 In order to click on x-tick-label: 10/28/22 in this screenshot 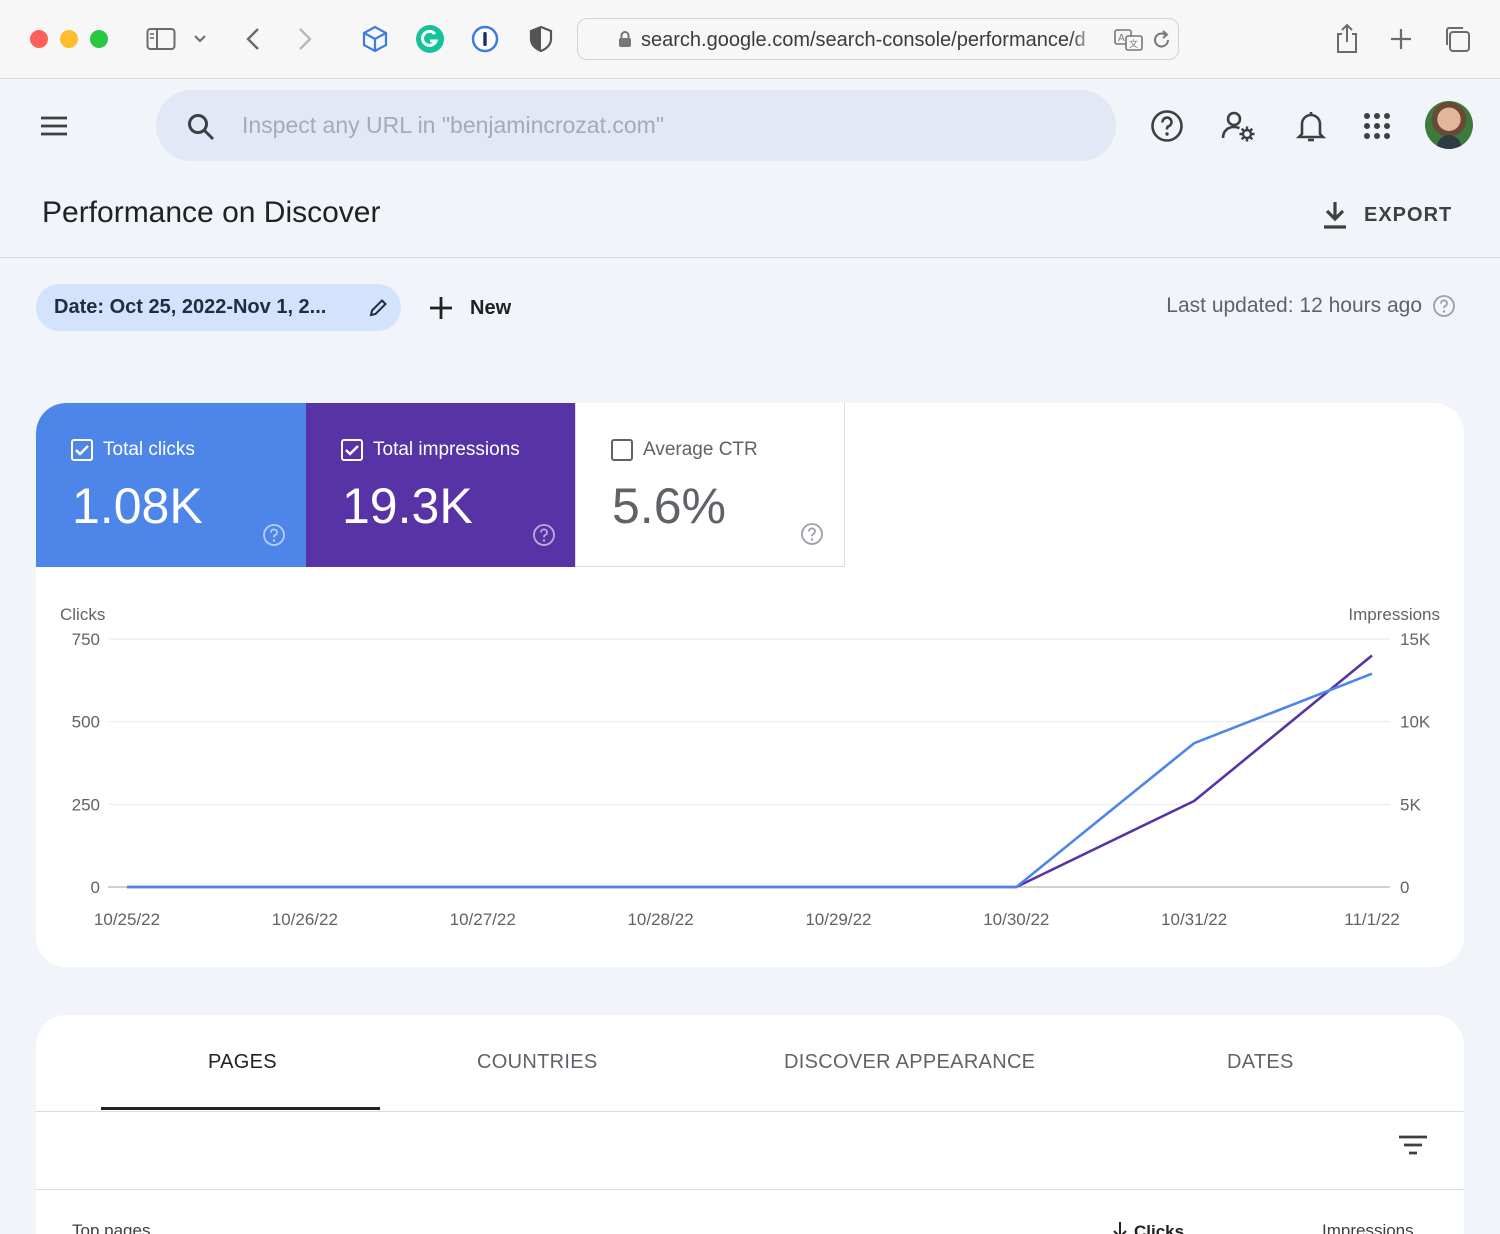, I will do `click(660, 919)`.